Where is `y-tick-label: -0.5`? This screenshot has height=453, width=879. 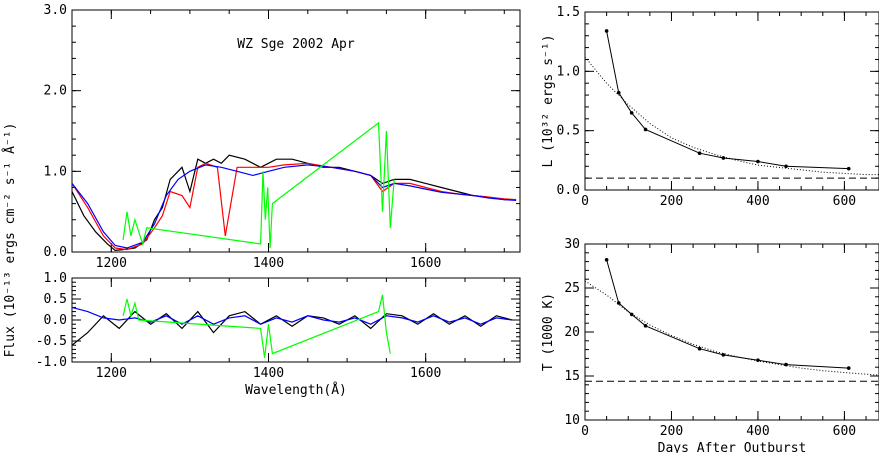
y-tick-label: -0.5 is located at coordinates (51, 341).